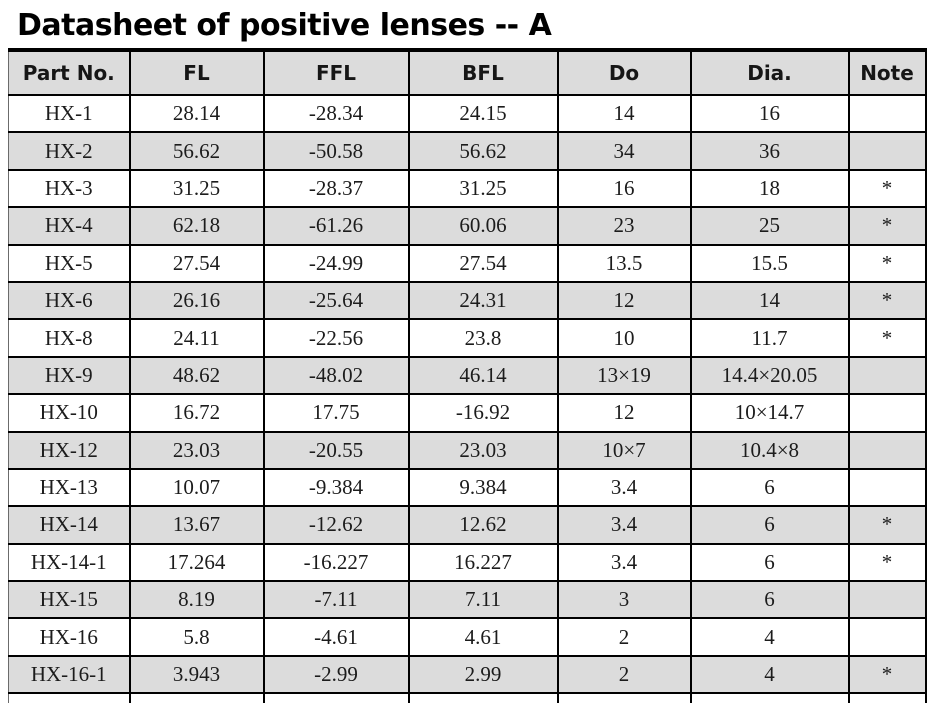  I want to click on cell-ffl: -28.34, so click(336, 113).